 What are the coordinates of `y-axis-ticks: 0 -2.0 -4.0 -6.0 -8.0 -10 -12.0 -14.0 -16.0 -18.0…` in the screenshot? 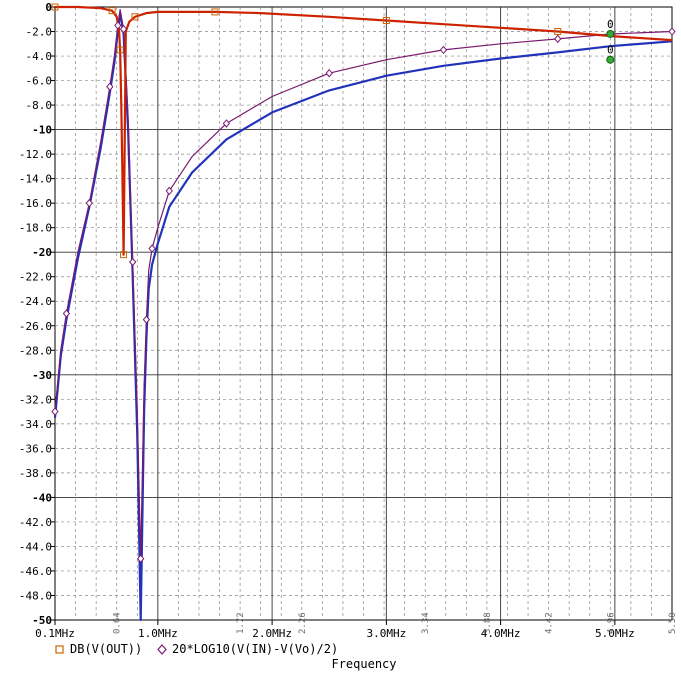 It's located at (37, 314).